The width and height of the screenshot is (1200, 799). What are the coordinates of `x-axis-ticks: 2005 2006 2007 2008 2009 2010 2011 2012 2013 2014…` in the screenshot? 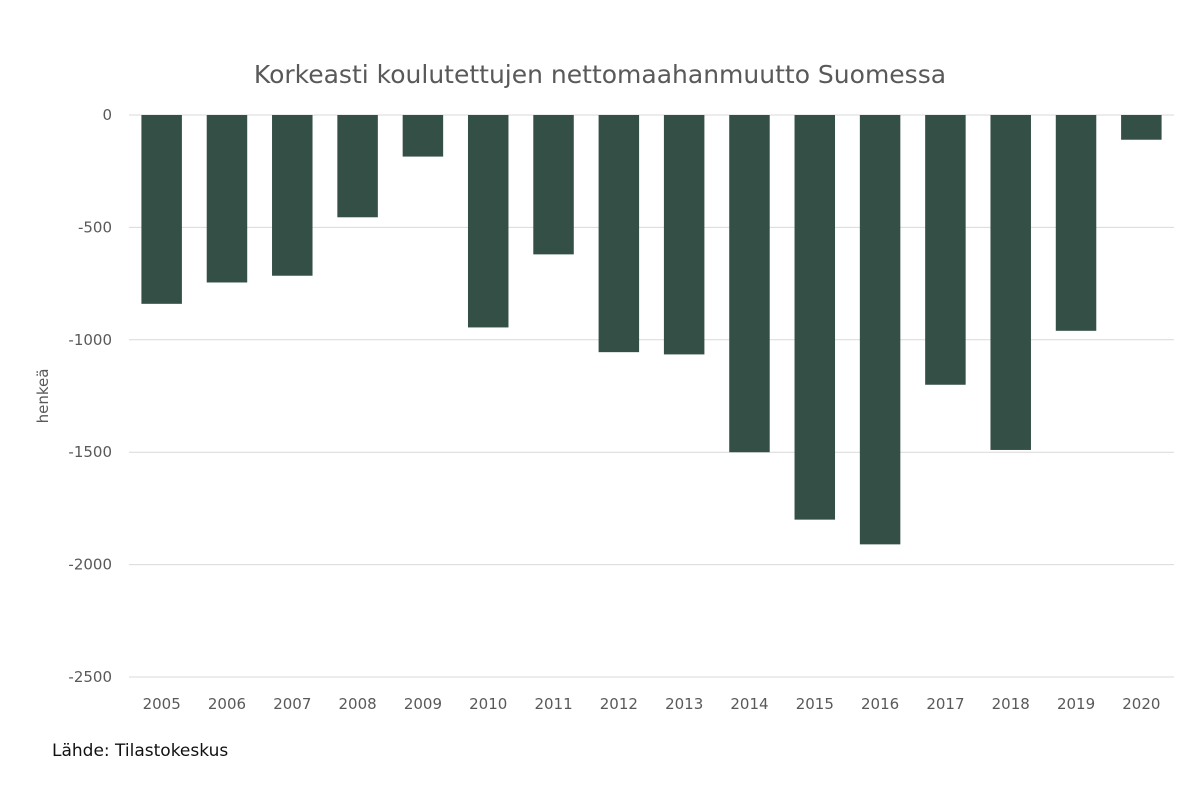 It's located at (652, 704).